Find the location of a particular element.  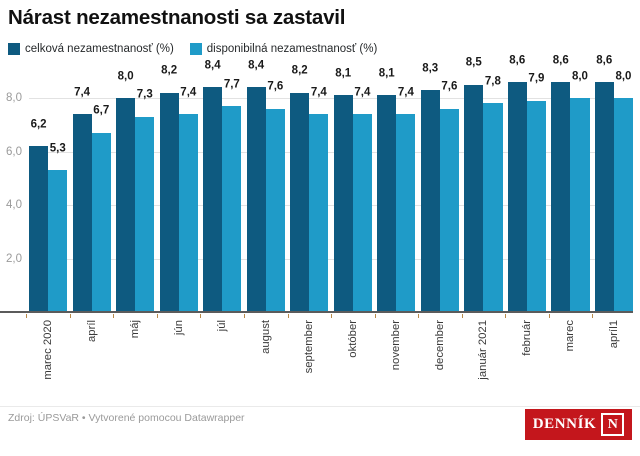

x-axis-tick-label: marec is located at coordinates (570, 336).